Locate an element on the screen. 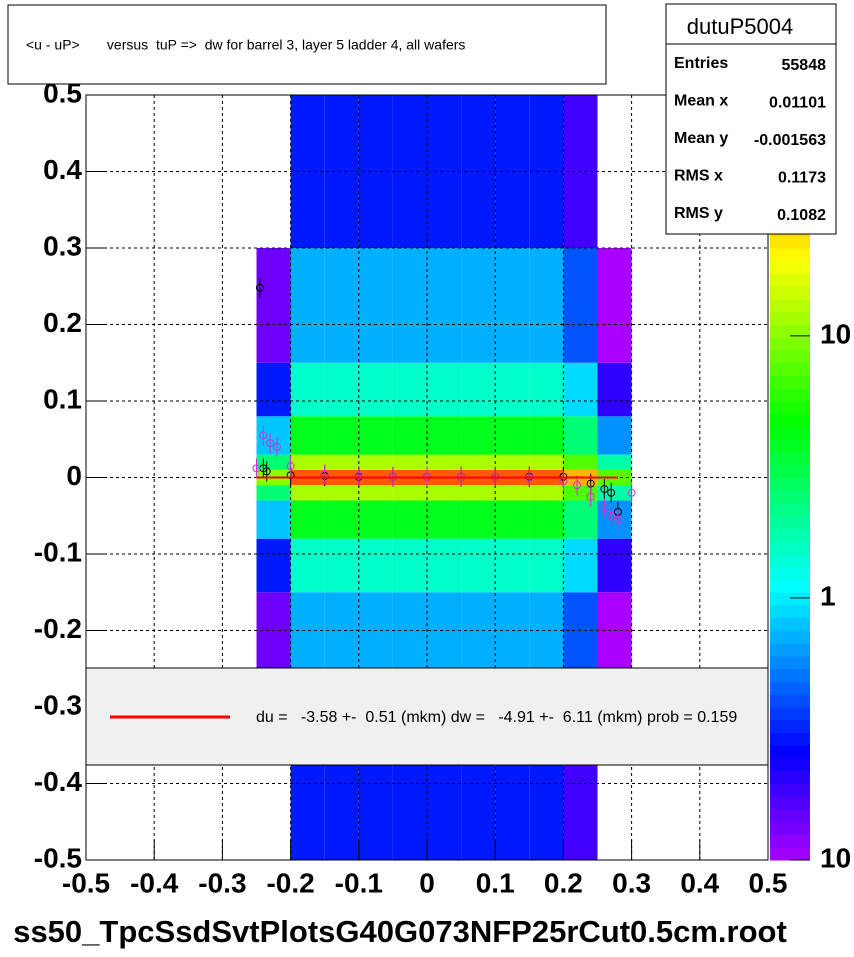 This screenshot has height=957, width=854. stats-box is located at coordinates (751, 119).